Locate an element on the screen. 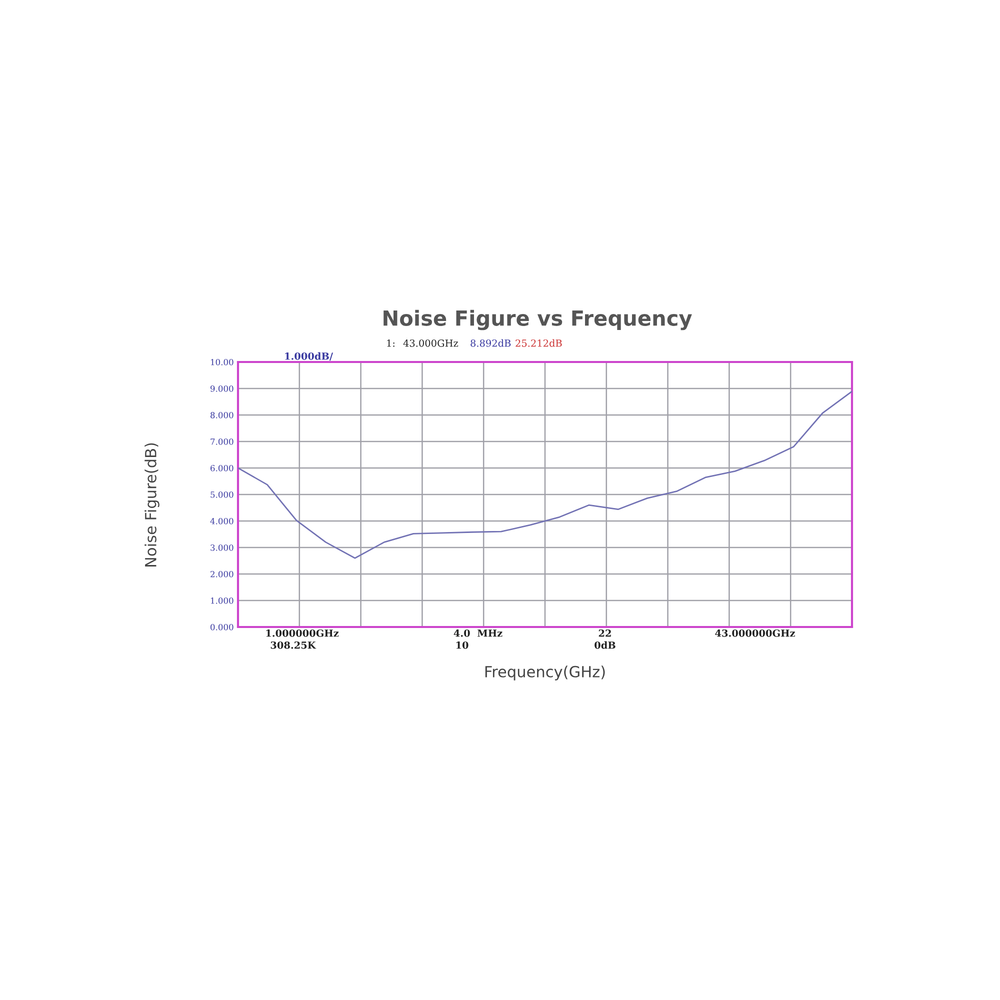  text: 43.000GHz is located at coordinates (430, 343).